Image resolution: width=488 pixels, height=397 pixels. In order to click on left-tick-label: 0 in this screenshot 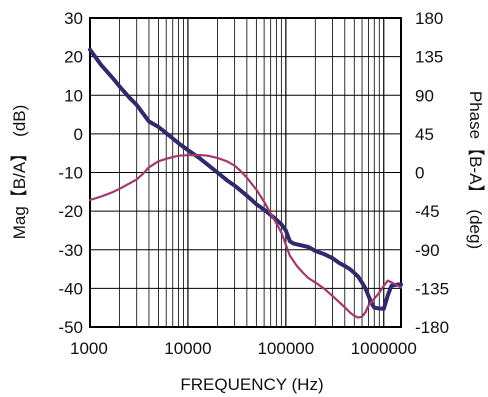, I will do `click(78, 134)`.